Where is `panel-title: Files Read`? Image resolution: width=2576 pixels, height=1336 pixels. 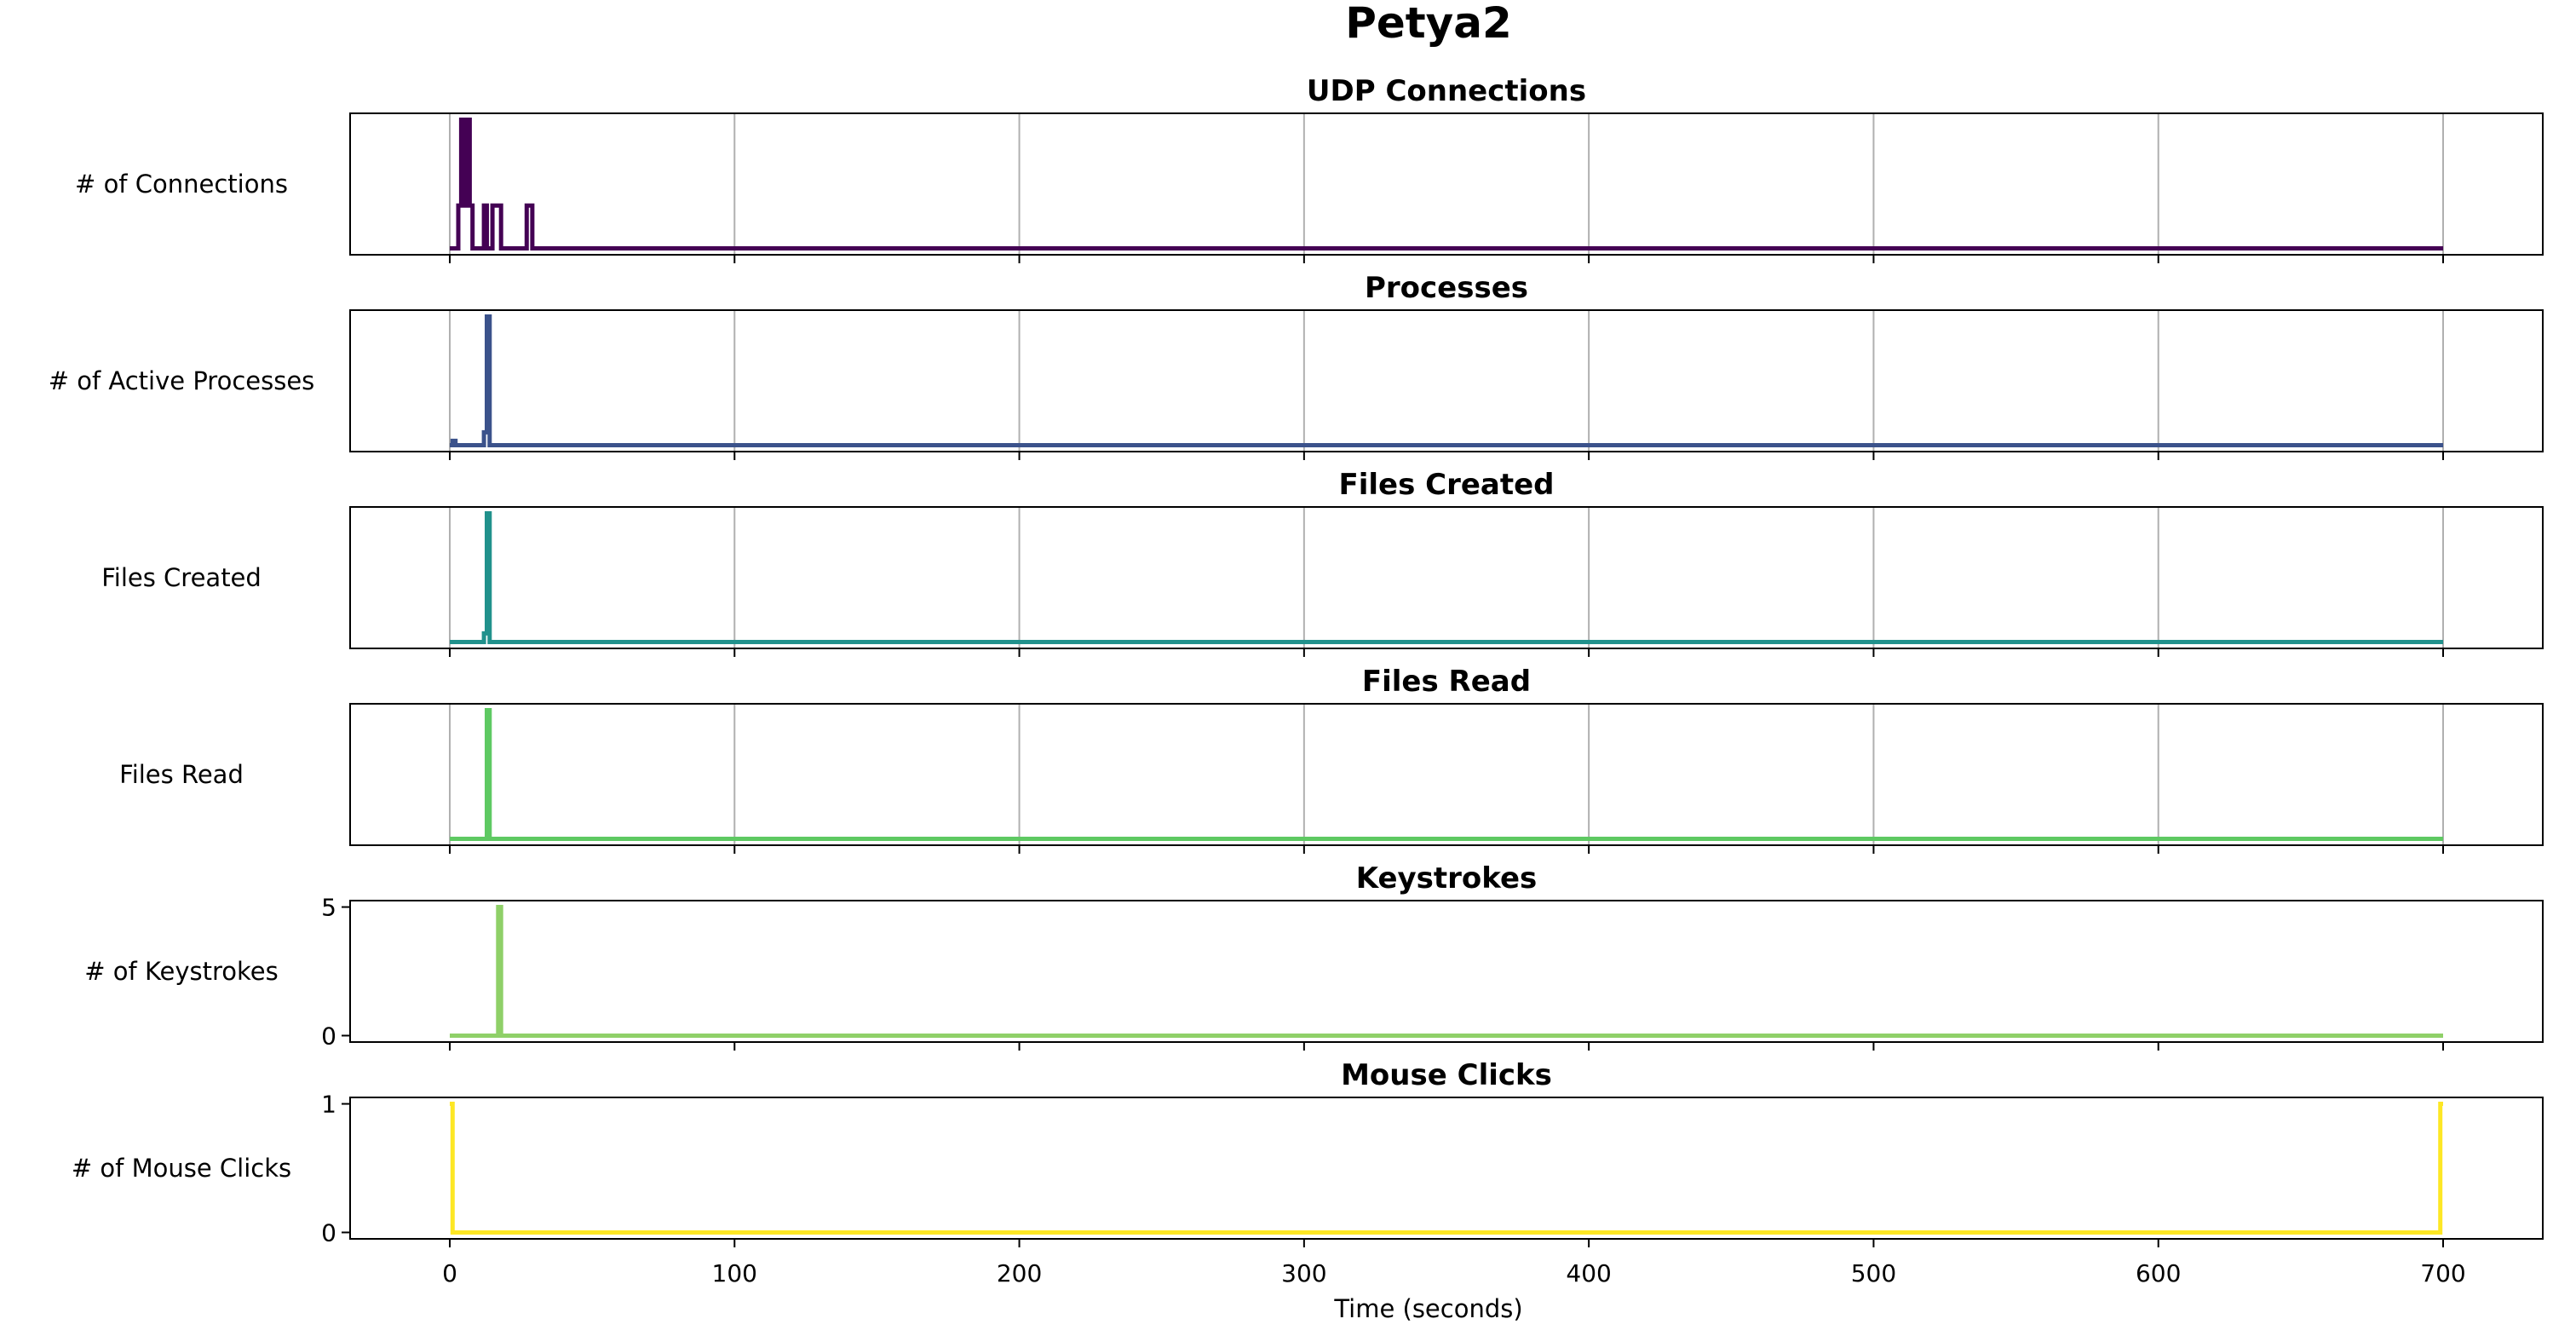 panel-title: Files Read is located at coordinates (1447, 682).